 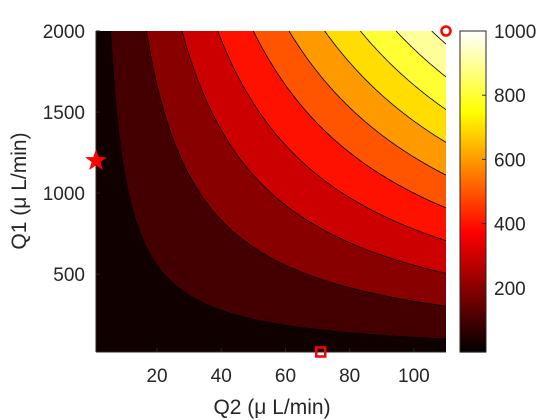 What do you see at coordinates (64, 113) in the screenshot?
I see `y-tick-label: 1500` at bounding box center [64, 113].